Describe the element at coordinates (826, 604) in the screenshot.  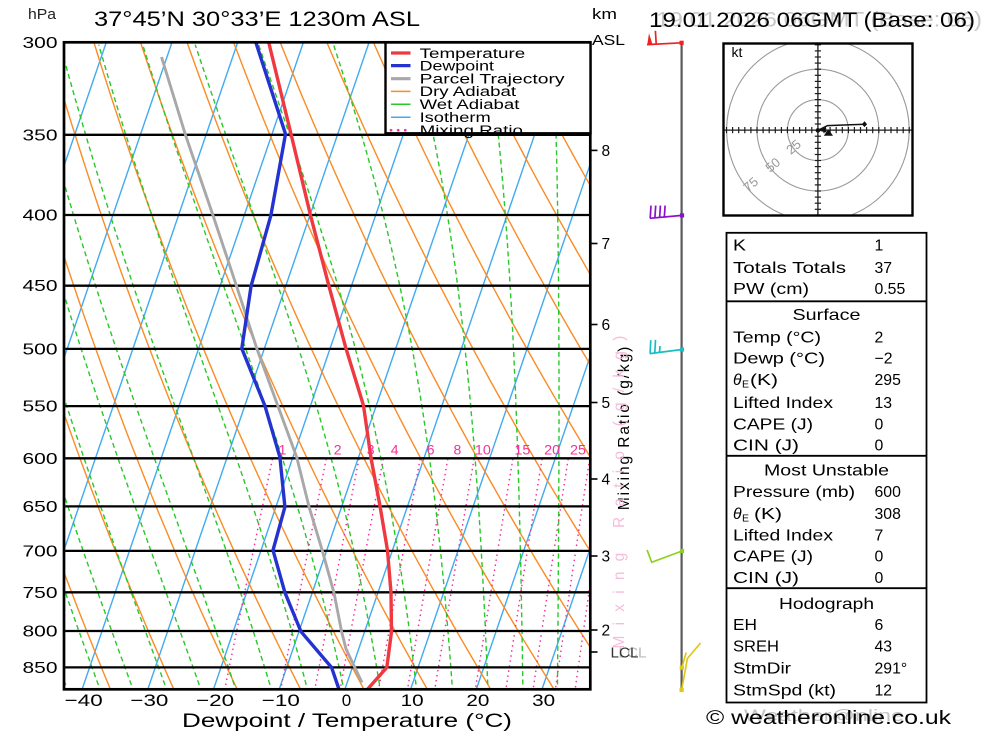
I see `svg-text: Hodograph` at that location.